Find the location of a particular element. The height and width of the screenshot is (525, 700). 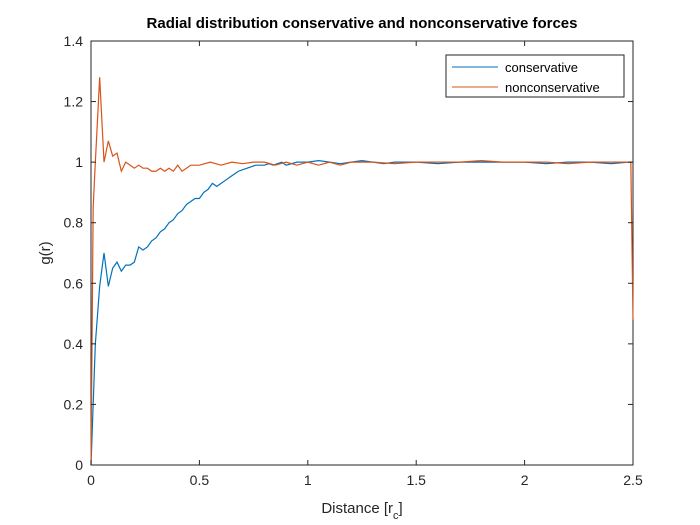

legend: conservative nonconservative is located at coordinates (535, 76).